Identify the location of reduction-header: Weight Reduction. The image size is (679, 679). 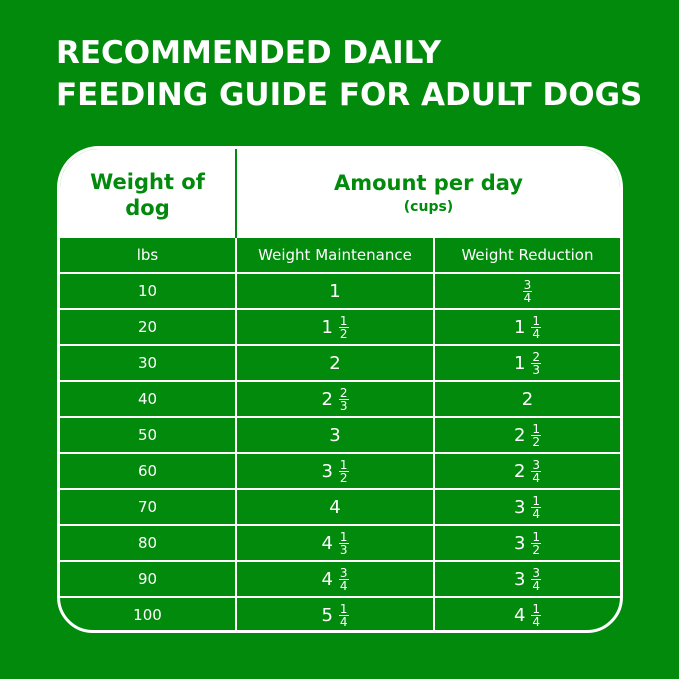
(526, 255).